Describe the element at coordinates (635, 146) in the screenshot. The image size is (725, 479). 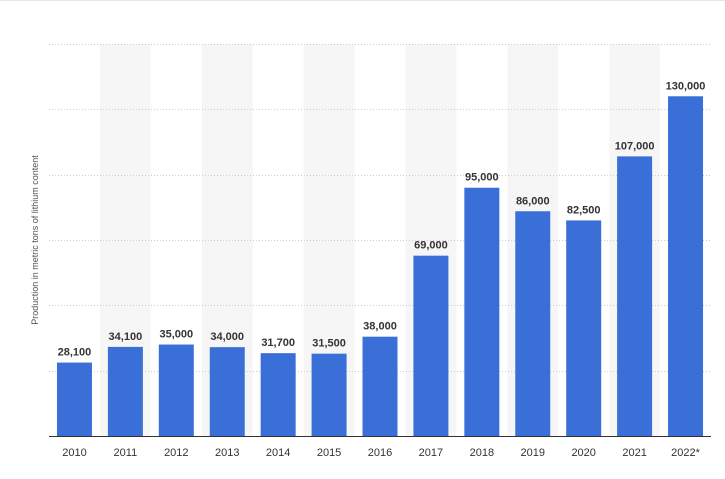
I see `data-label: 107,000` at that location.